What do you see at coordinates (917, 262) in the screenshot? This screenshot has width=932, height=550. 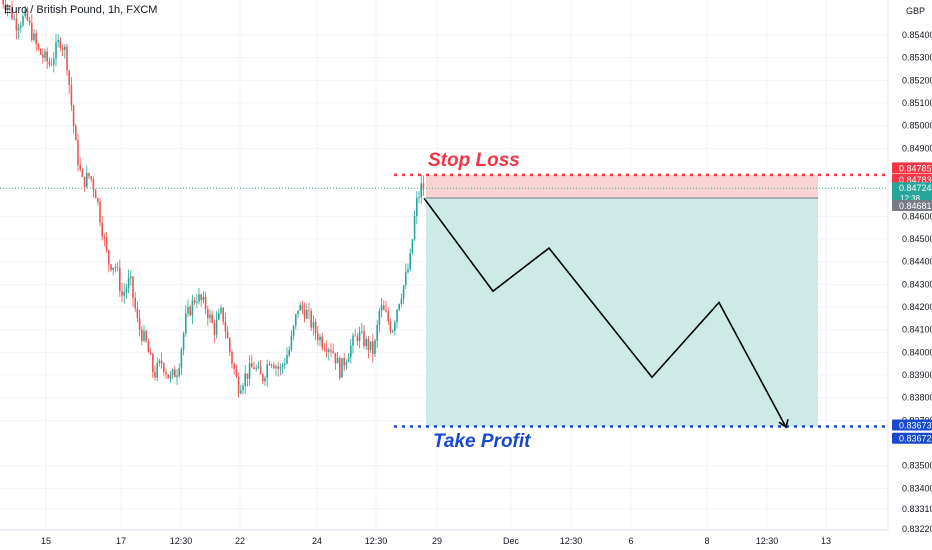 I see `price-tick-label: 0.84400` at bounding box center [917, 262].